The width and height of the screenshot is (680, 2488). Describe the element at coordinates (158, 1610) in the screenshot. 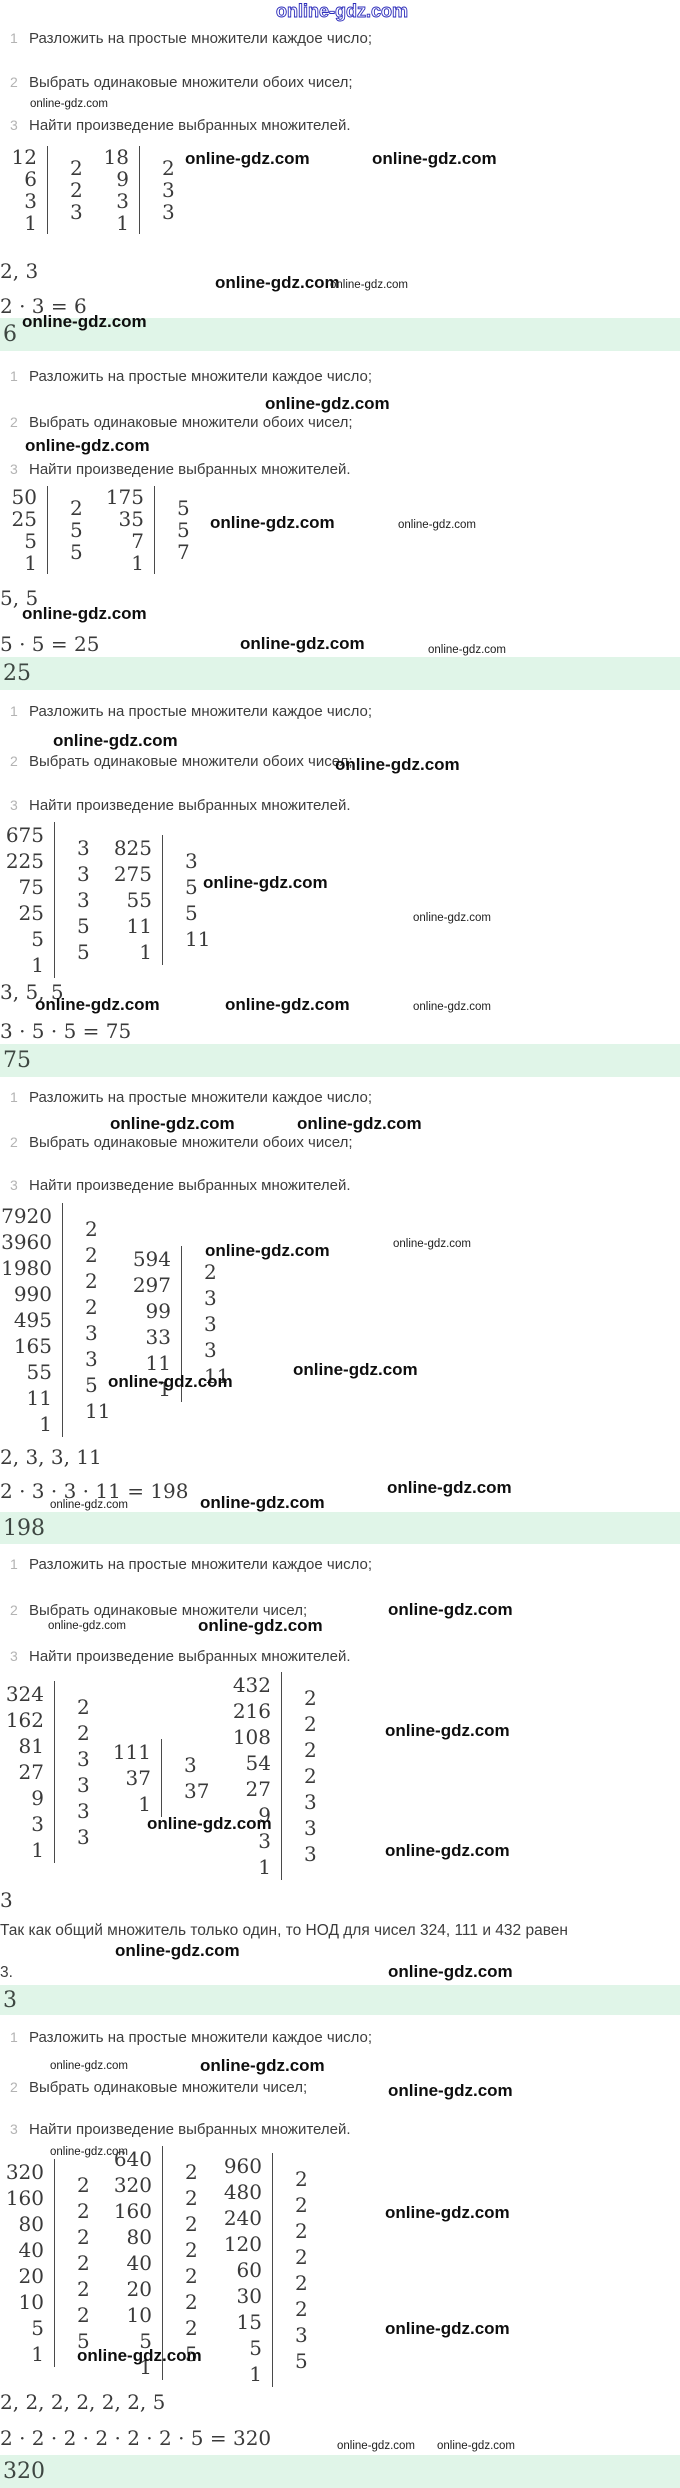

I see `step-item: 2 Выбрать одинаковые множители чисел;` at that location.